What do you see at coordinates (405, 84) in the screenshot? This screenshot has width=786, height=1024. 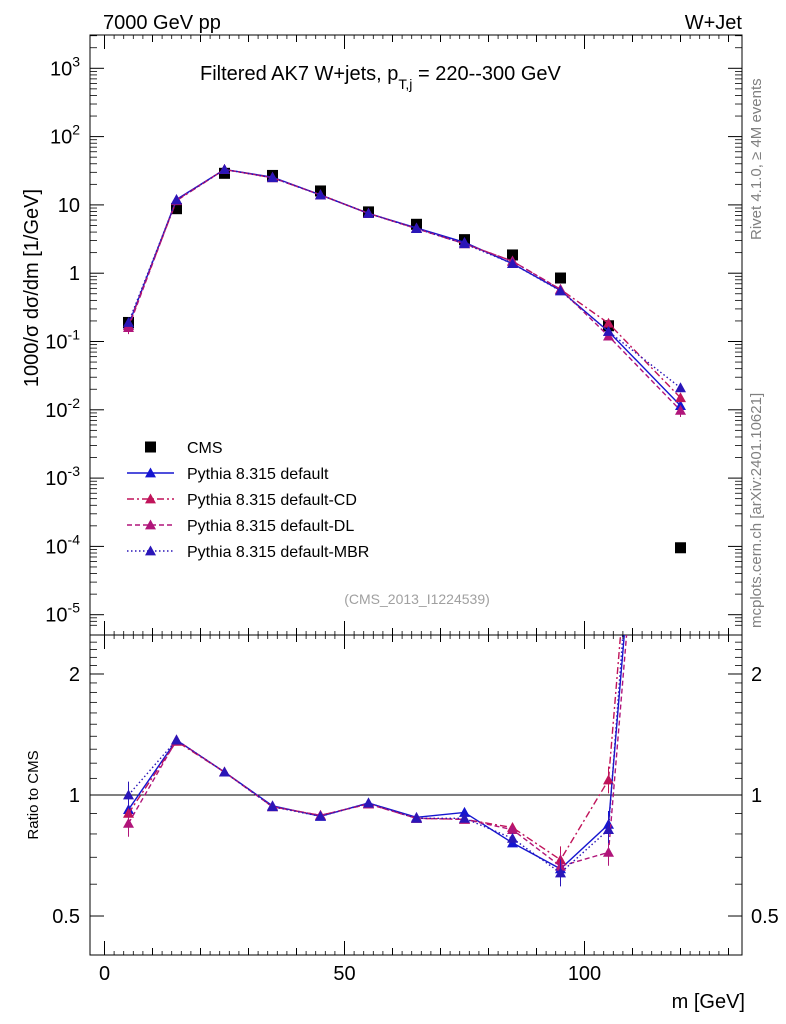 I see `plot-title-sub: T,j` at bounding box center [405, 84].